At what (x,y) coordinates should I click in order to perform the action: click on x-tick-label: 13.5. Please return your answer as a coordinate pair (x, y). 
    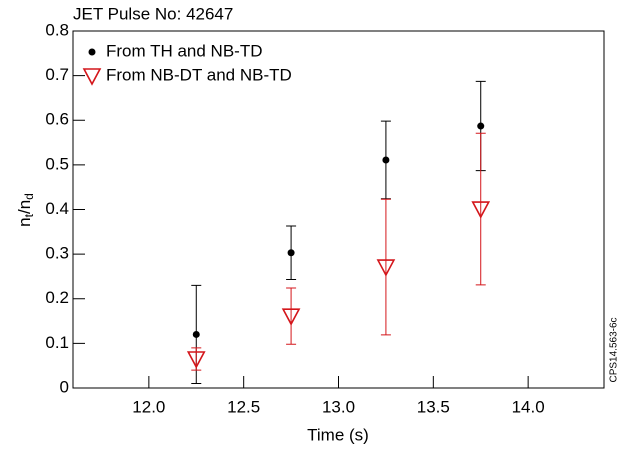
    Looking at the image, I should click on (433, 406).